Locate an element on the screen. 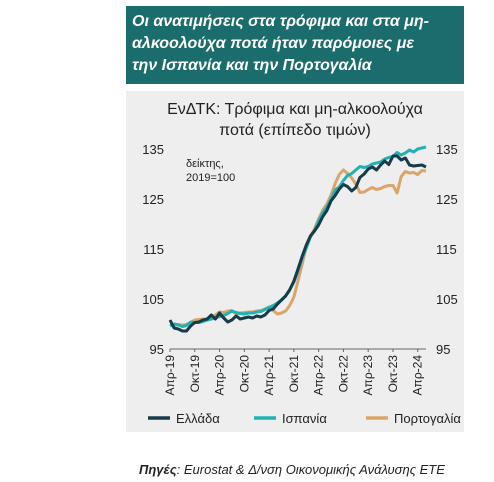  legend-label: Ισπανία is located at coordinates (304, 418).